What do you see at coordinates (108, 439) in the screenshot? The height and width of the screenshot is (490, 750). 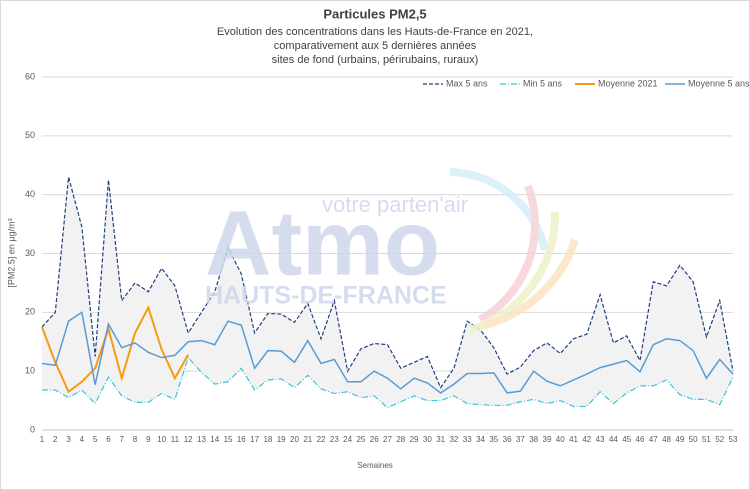 I see `x-tick-label: 6` at bounding box center [108, 439].